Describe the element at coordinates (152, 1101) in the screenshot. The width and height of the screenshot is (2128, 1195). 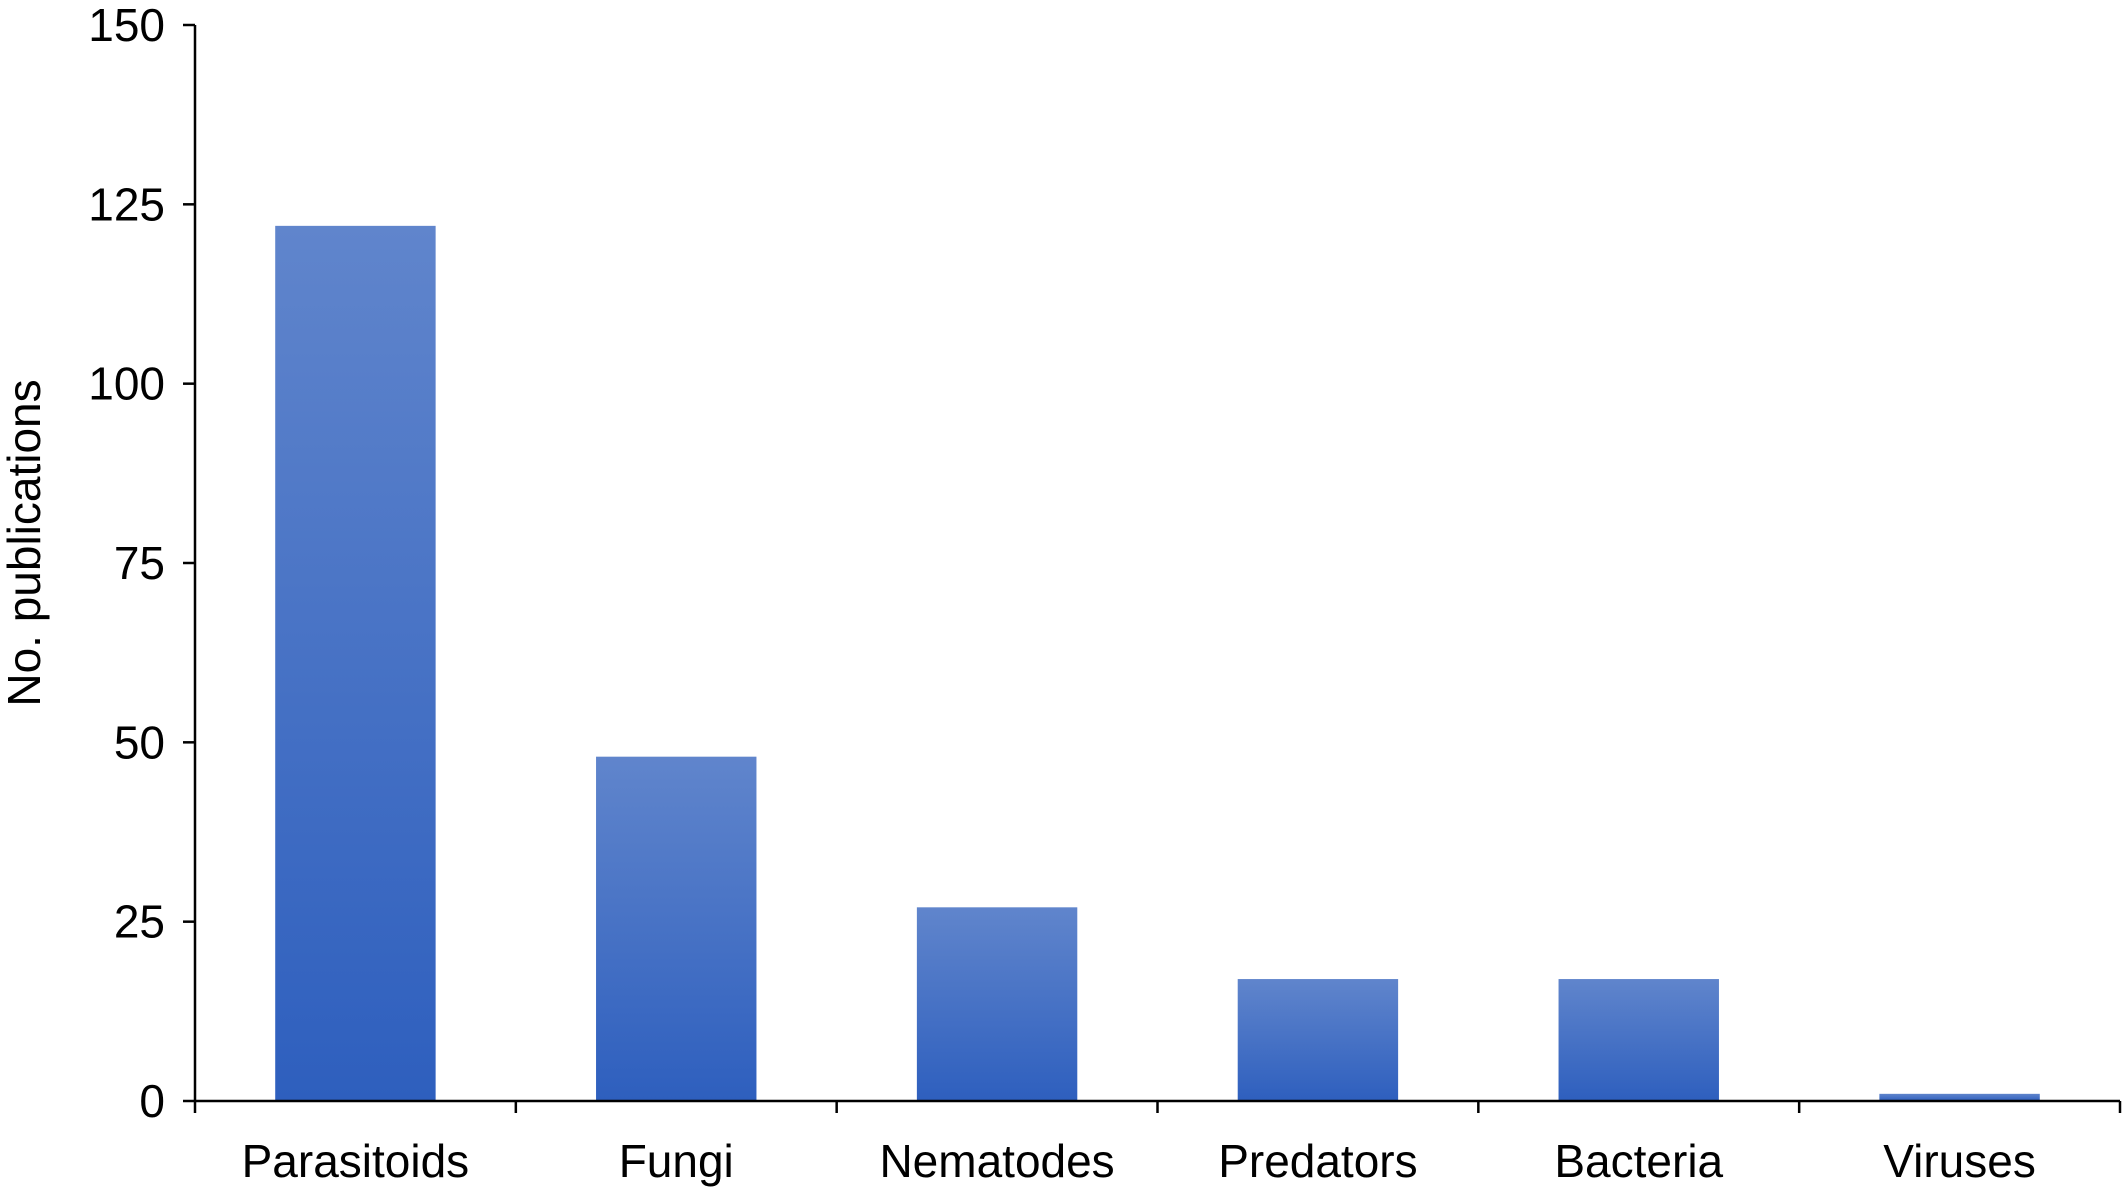
I see `y-tick-label: 0` at that location.